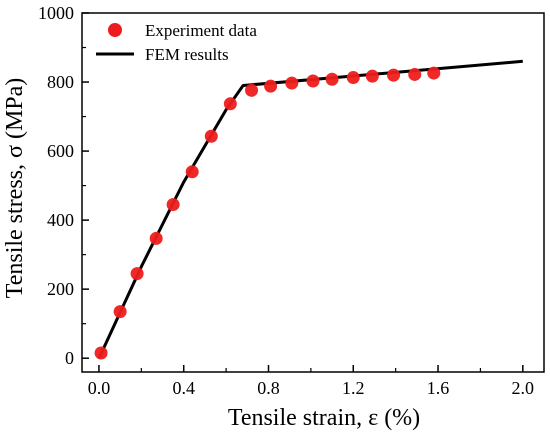 The image size is (550, 437). What do you see at coordinates (60, 151) in the screenshot?
I see `y-tick-label: 600` at bounding box center [60, 151].